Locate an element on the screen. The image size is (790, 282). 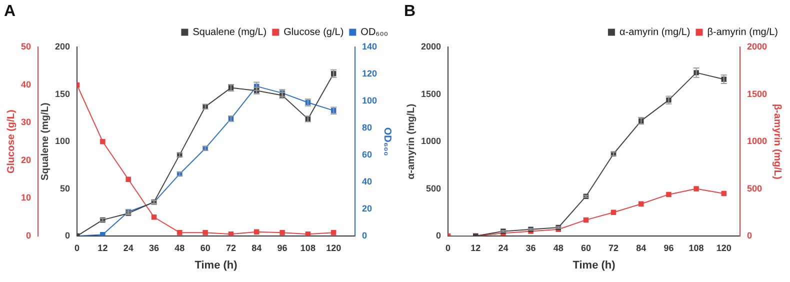
legend-label: OD₆₀₀ is located at coordinates (374, 32).